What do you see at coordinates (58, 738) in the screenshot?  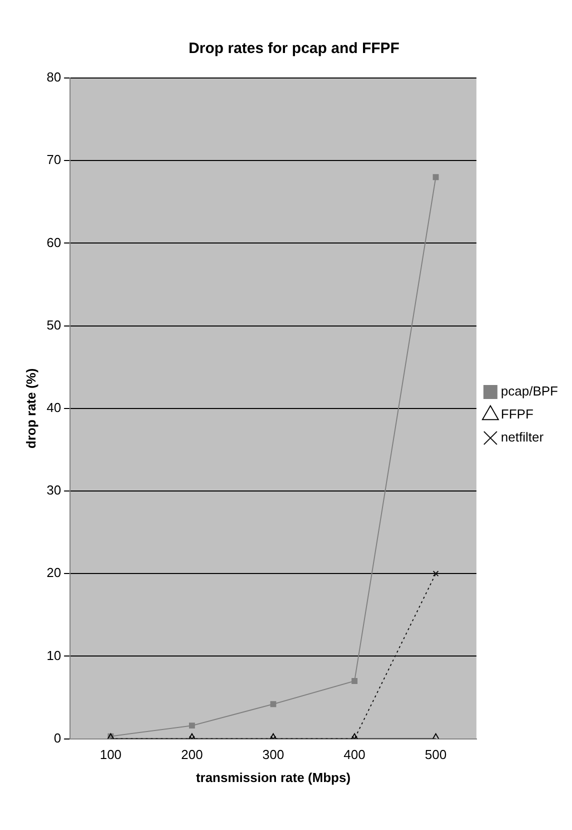 I see `y-tick-label: 0` at bounding box center [58, 738].